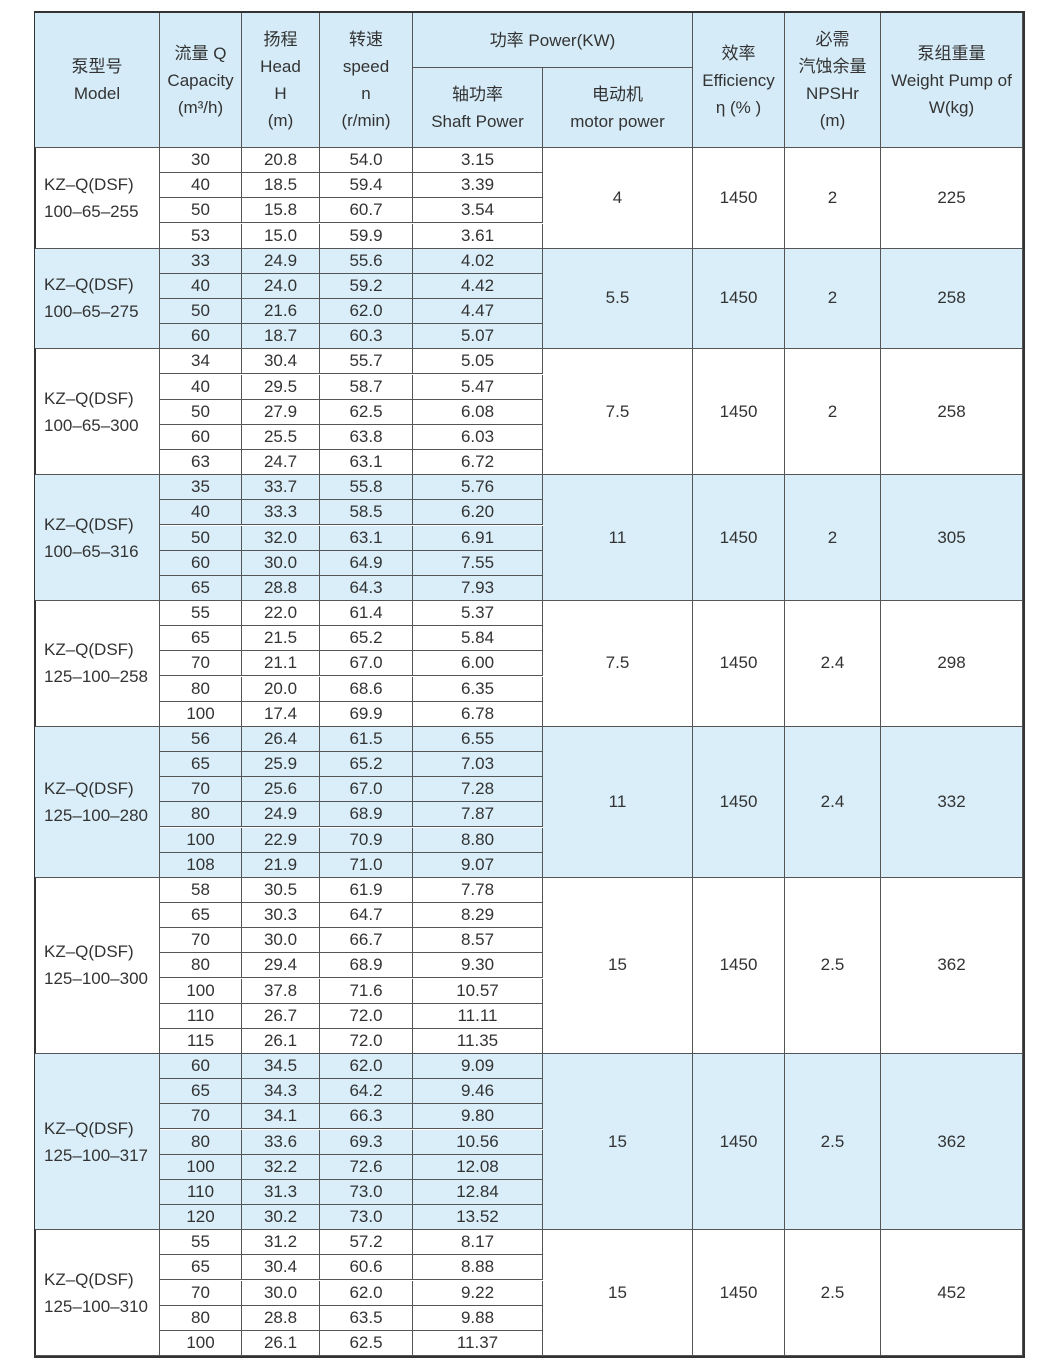  Describe the element at coordinates (366, 1141) in the screenshot. I see `cell-value: 69.3` at that location.